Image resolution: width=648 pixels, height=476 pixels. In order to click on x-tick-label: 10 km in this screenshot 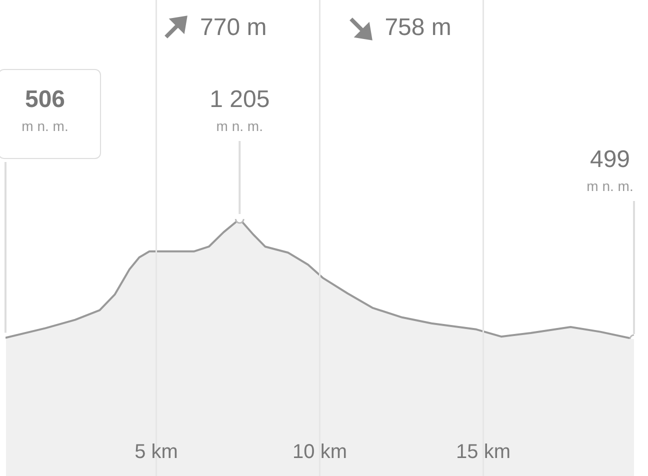, I will do `click(319, 452)`.